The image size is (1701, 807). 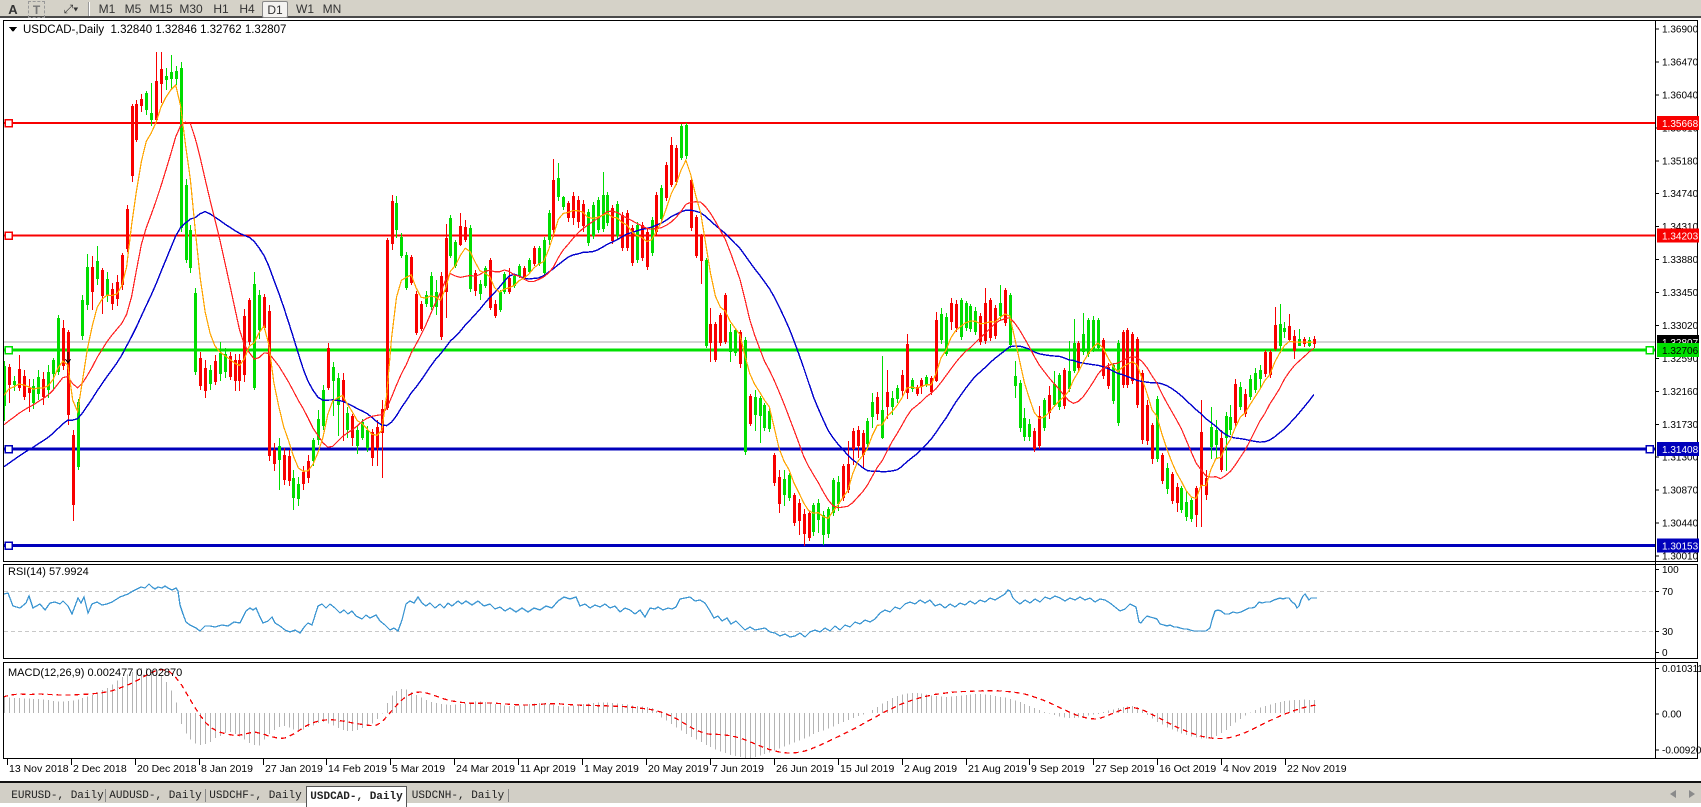 What do you see at coordinates (867, 769) in the screenshot?
I see `svg-text: 15 Jul 2019` at bounding box center [867, 769].